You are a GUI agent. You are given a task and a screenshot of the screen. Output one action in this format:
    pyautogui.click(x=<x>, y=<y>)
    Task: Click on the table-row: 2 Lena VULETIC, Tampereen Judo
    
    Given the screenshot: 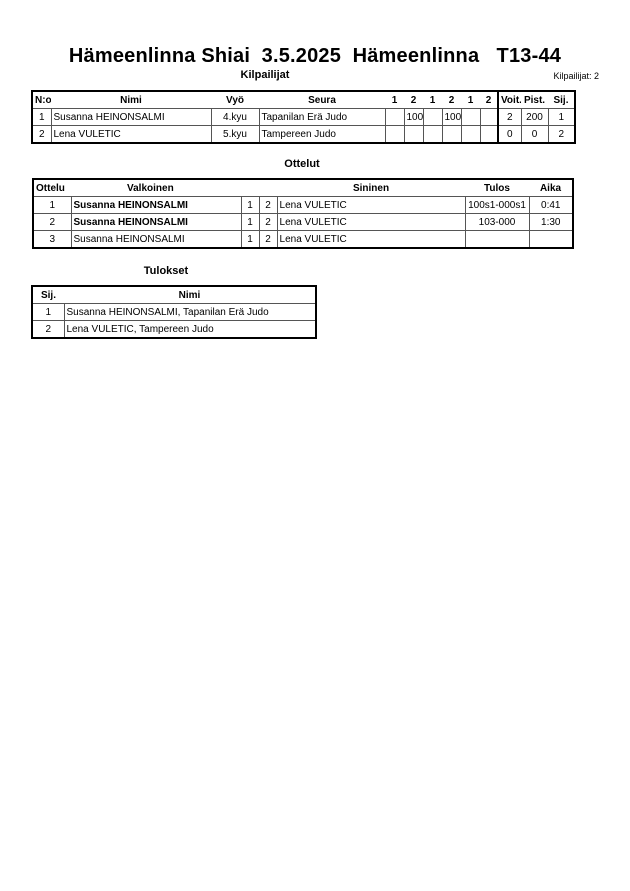 What is the action you would take?
    pyautogui.click(x=174, y=329)
    